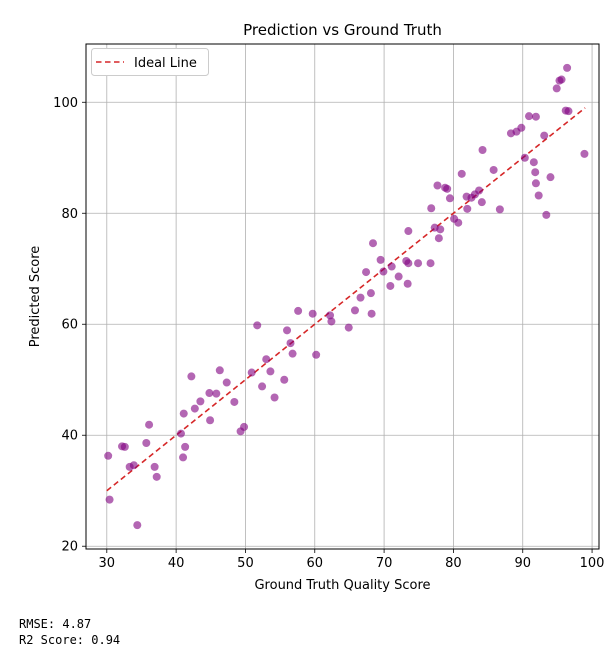 The width and height of the screenshot is (613, 662). Describe the element at coordinates (245, 563) in the screenshot. I see `x-tick-label: 50` at that location.